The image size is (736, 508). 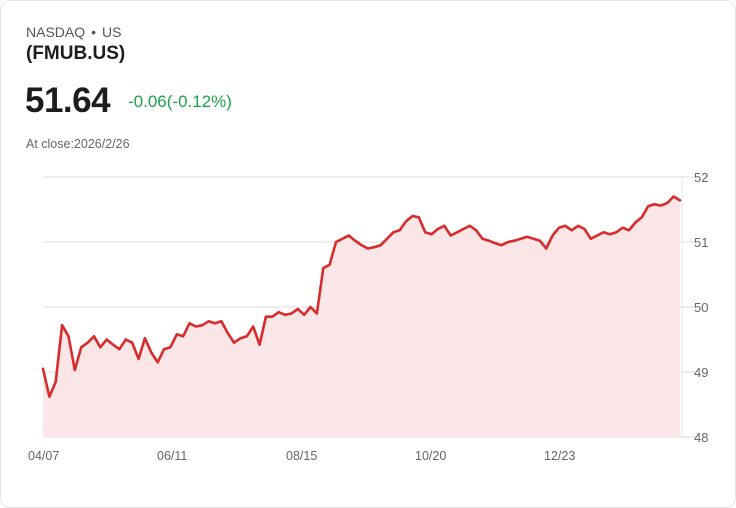 What do you see at coordinates (43, 456) in the screenshot?
I see `x-tick-label: 04/07` at bounding box center [43, 456].